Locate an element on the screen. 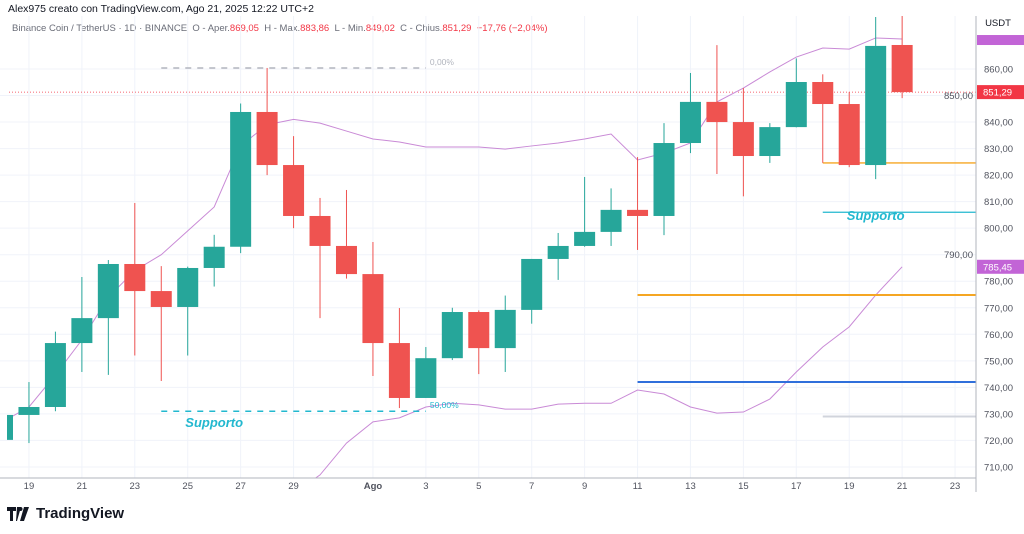  last-price-label-box is located at coordinates (1000, 92).